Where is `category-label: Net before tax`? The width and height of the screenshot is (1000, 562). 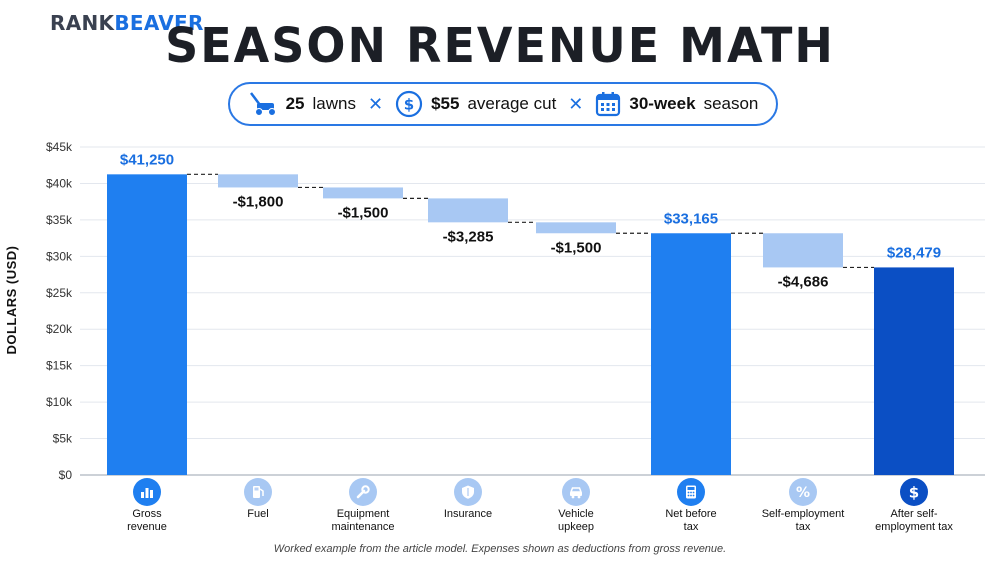 category-label: Net before tax is located at coordinates (691, 520).